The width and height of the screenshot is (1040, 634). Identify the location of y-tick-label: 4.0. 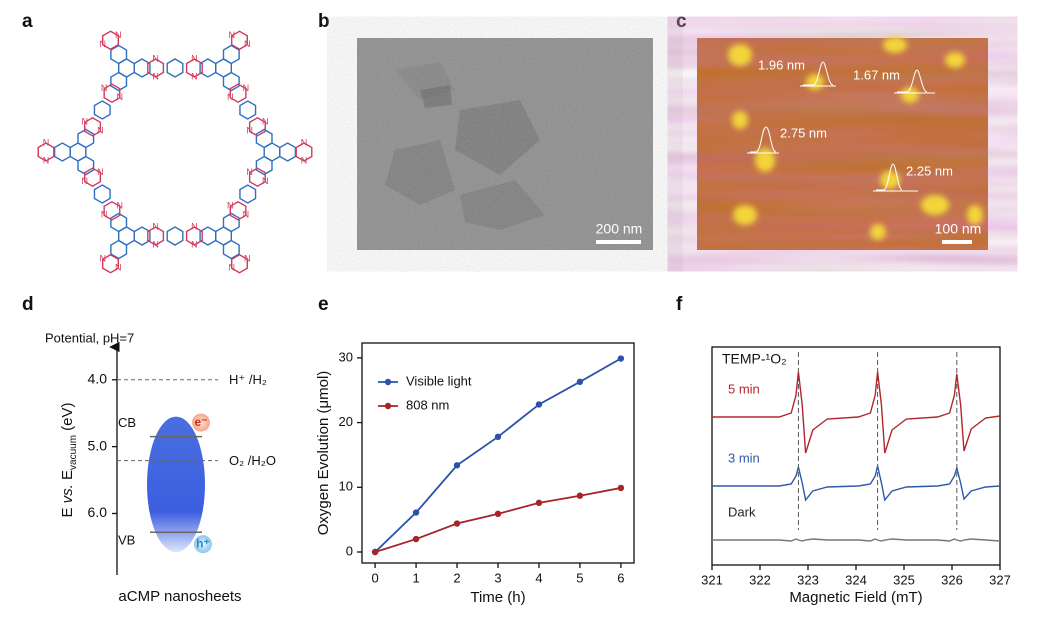
(98, 378).